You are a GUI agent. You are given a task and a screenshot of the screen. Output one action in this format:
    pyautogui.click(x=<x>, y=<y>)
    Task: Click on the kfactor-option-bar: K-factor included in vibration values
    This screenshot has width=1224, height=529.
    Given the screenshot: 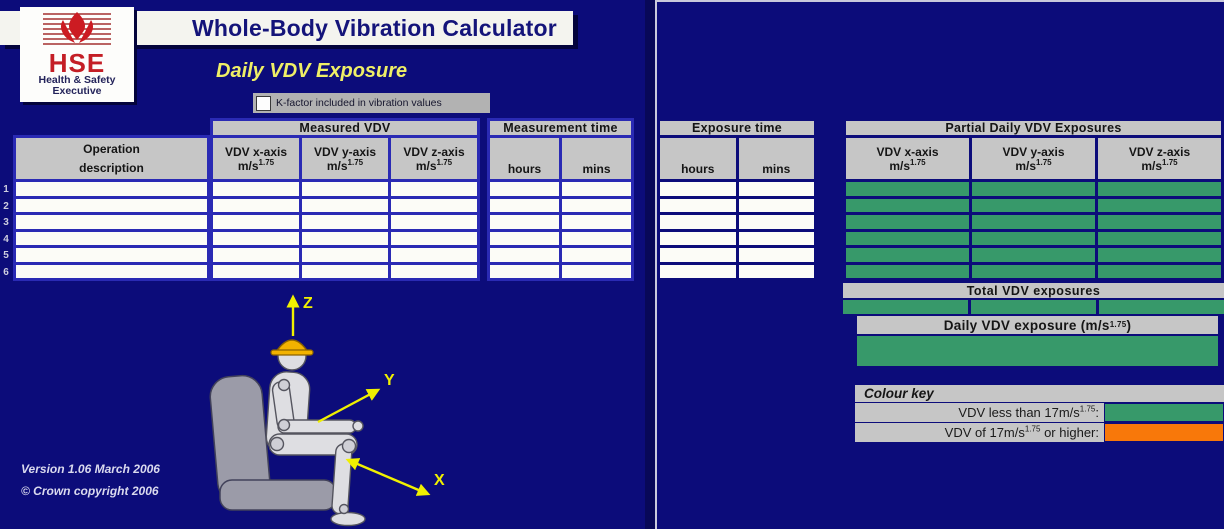 What is the action you would take?
    pyautogui.click(x=371, y=103)
    